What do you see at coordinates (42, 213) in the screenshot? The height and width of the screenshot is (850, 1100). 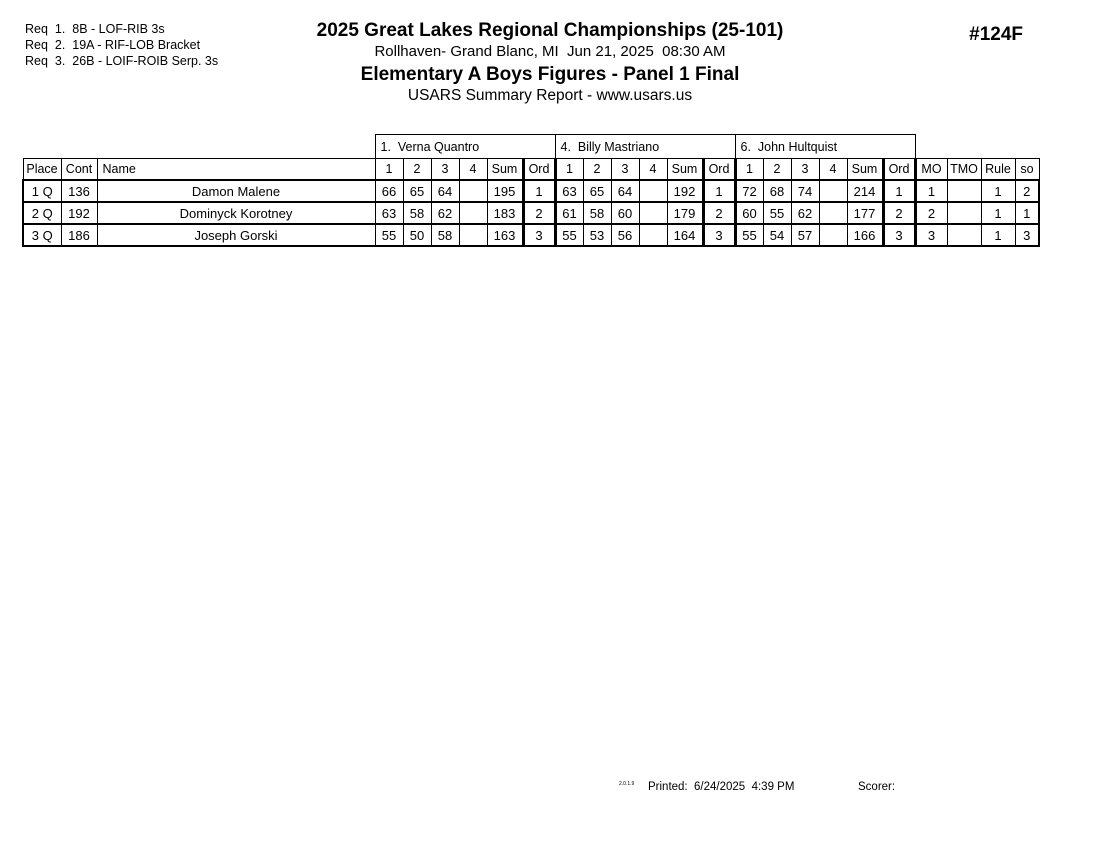 I see `place-cell: 2 Q` at bounding box center [42, 213].